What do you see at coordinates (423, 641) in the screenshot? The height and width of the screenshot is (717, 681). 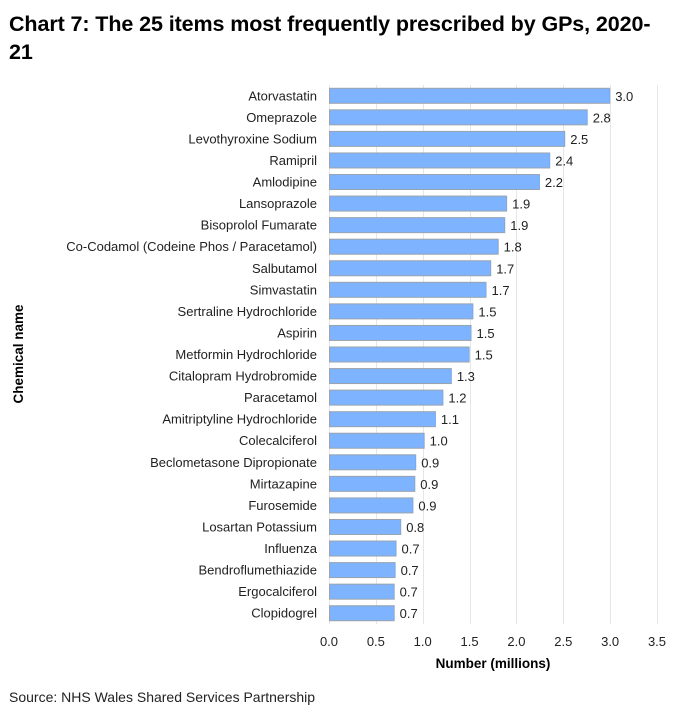 I see `x-tick-label: 1.0` at bounding box center [423, 641].